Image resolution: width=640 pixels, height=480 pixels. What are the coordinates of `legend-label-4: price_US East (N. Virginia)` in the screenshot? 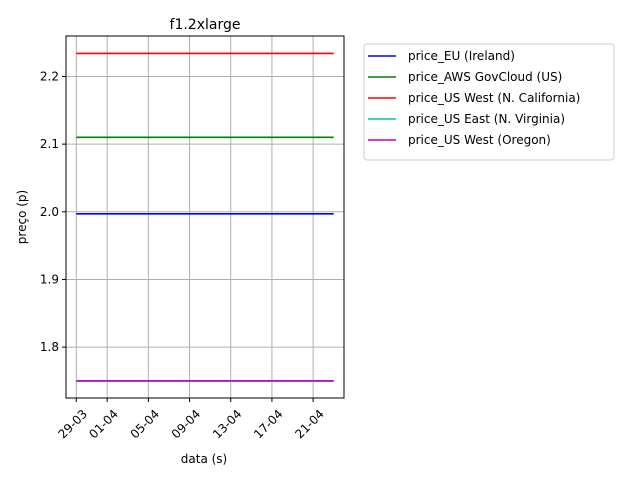 It's located at (486, 119).